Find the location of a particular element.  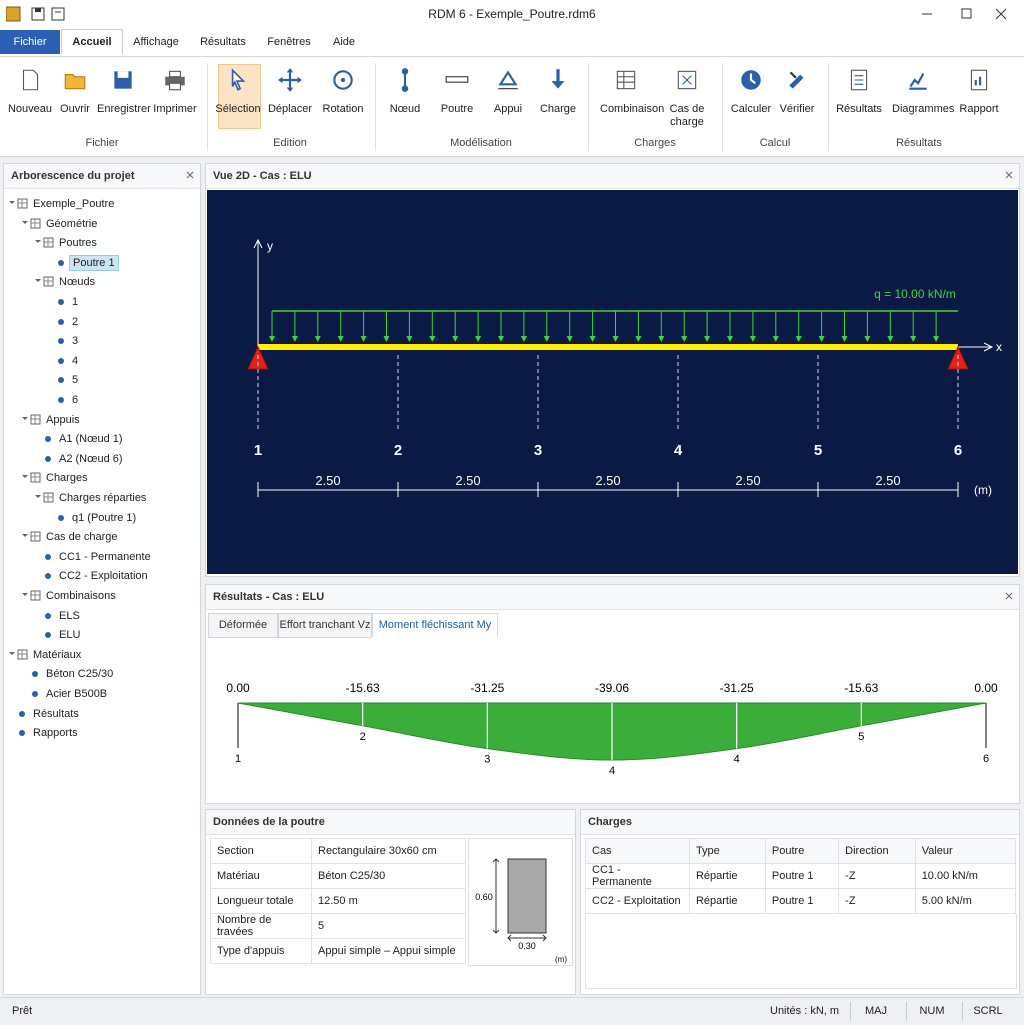

tree-item: Poutre 1 is located at coordinates (83, 263).